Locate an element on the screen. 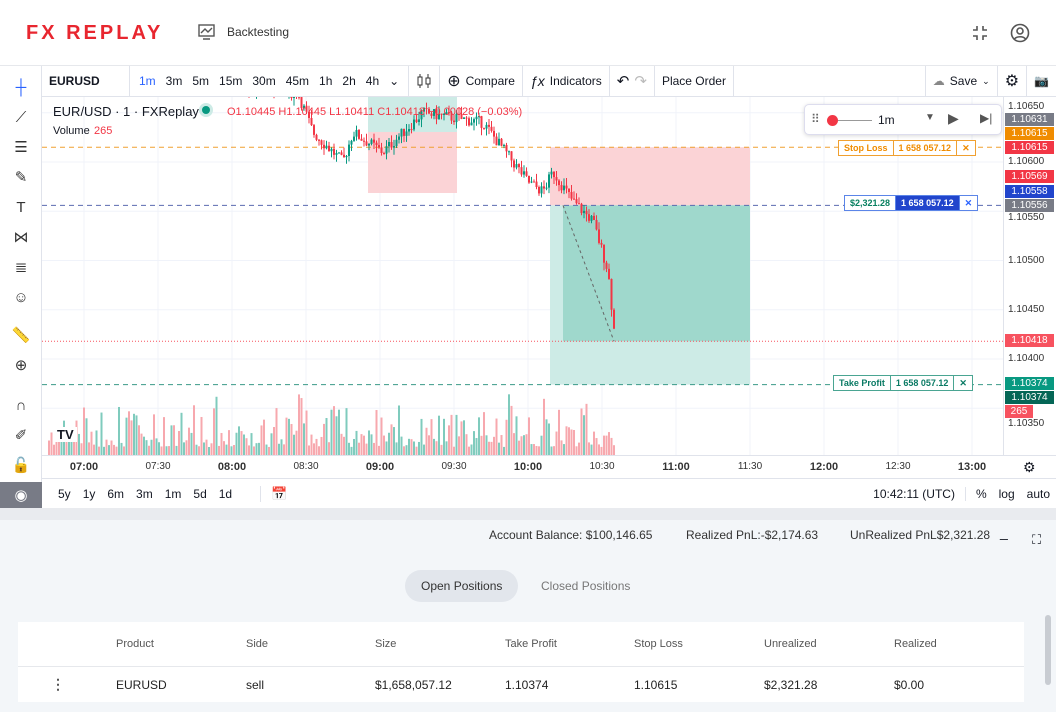 This screenshot has width=1056, height=712. compare-button: ⊕ Compare is located at coordinates (481, 81).